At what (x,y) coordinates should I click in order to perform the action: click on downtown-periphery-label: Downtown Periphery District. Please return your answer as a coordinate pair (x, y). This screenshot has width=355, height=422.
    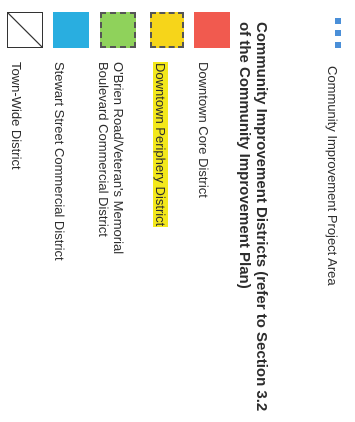
    Looking at the image, I should click on (160, 145).